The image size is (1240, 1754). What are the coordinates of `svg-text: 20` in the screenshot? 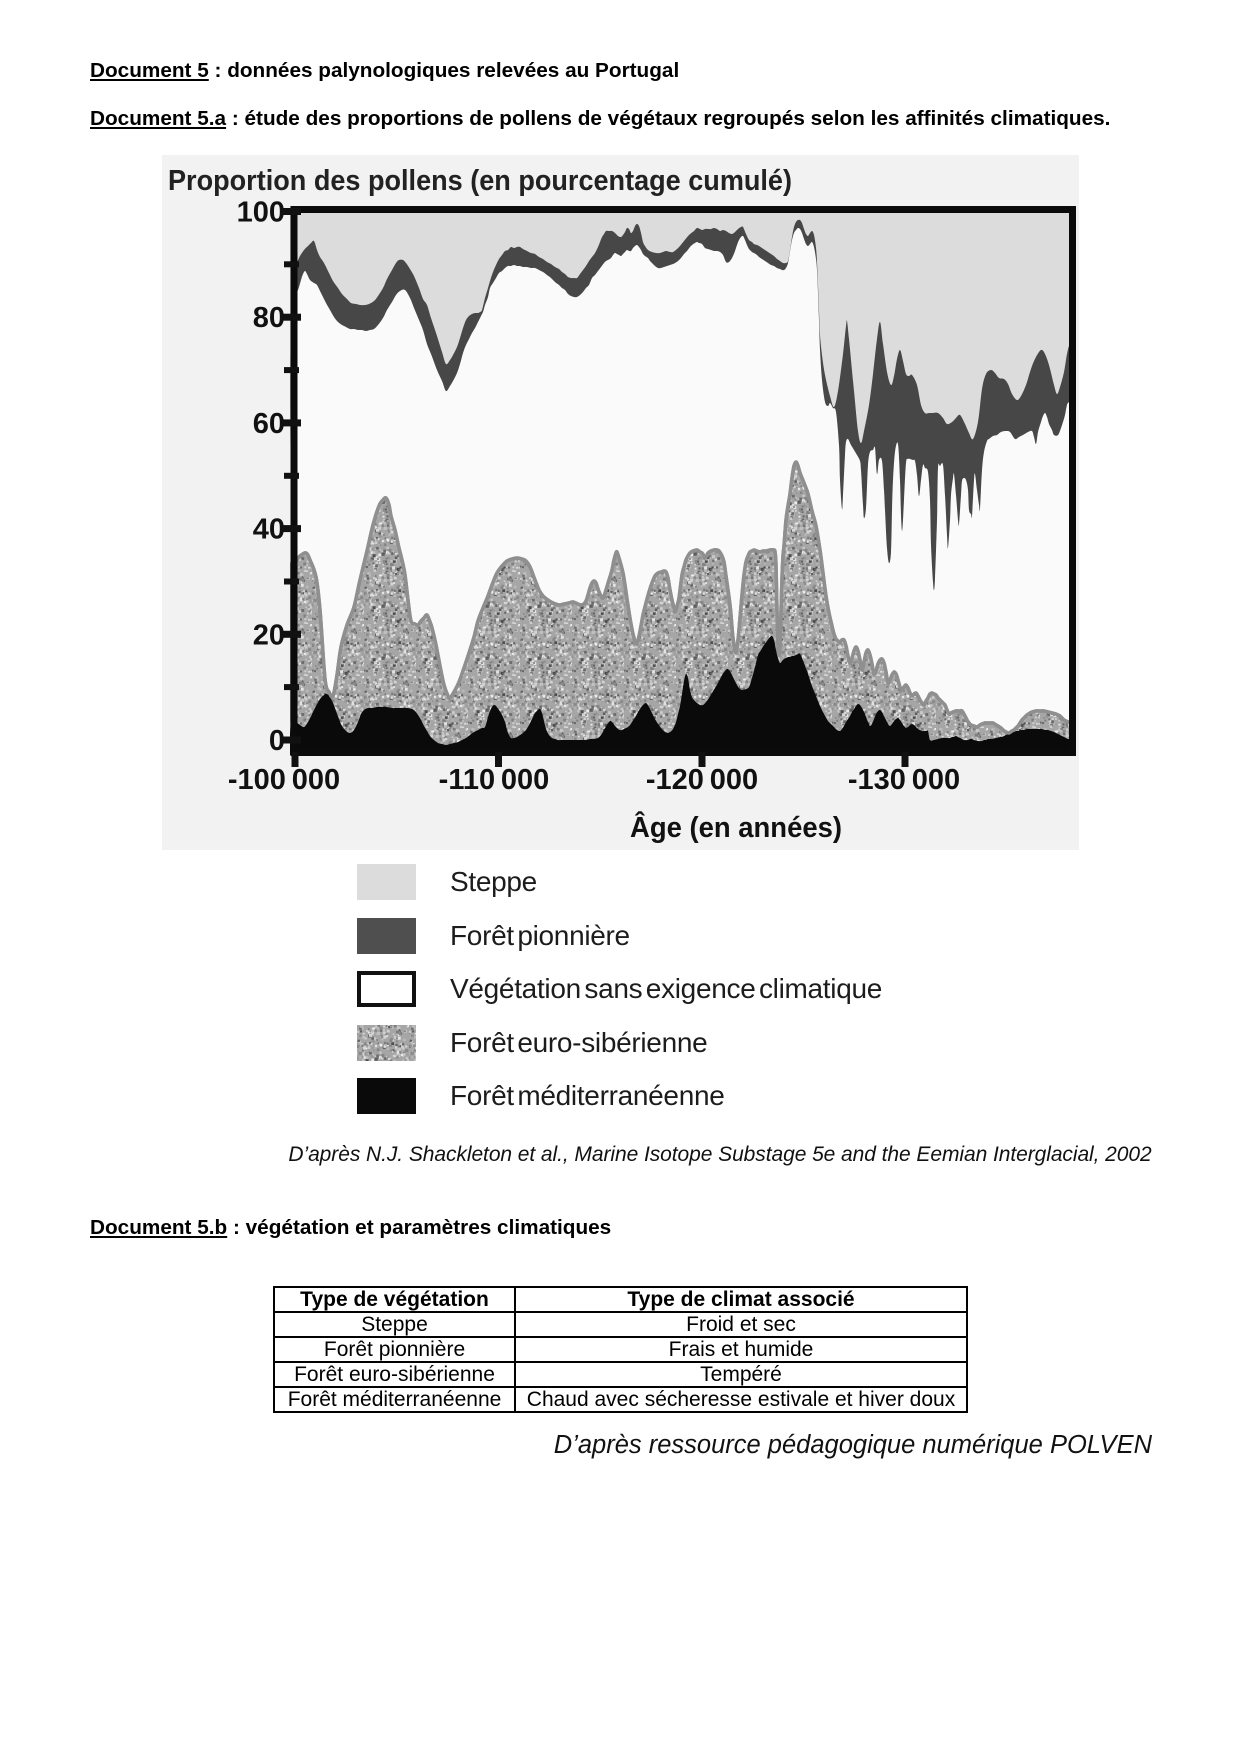 It's located at (269, 635).